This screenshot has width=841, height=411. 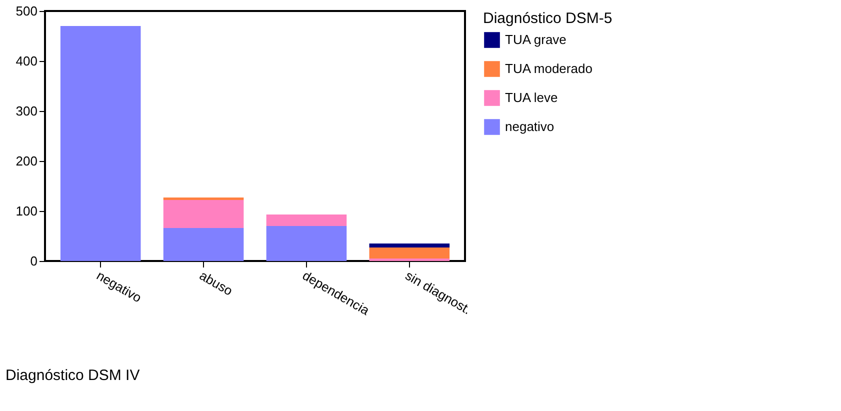 What do you see at coordinates (548, 68) in the screenshot?
I see `legend-label: TUA moderado` at bounding box center [548, 68].